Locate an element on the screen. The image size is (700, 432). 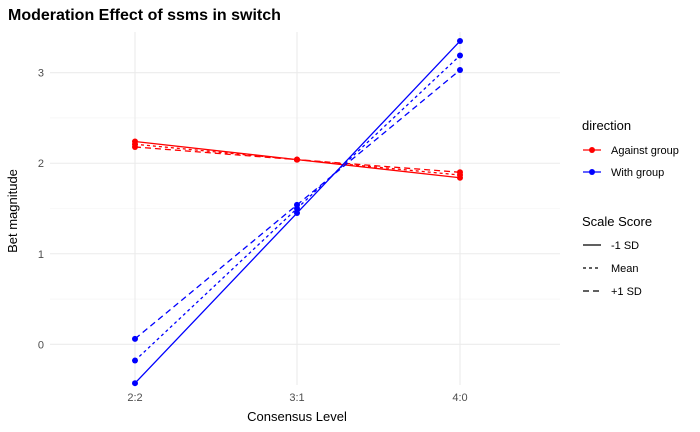
y-tick-label: 1 is located at coordinates (41, 255).